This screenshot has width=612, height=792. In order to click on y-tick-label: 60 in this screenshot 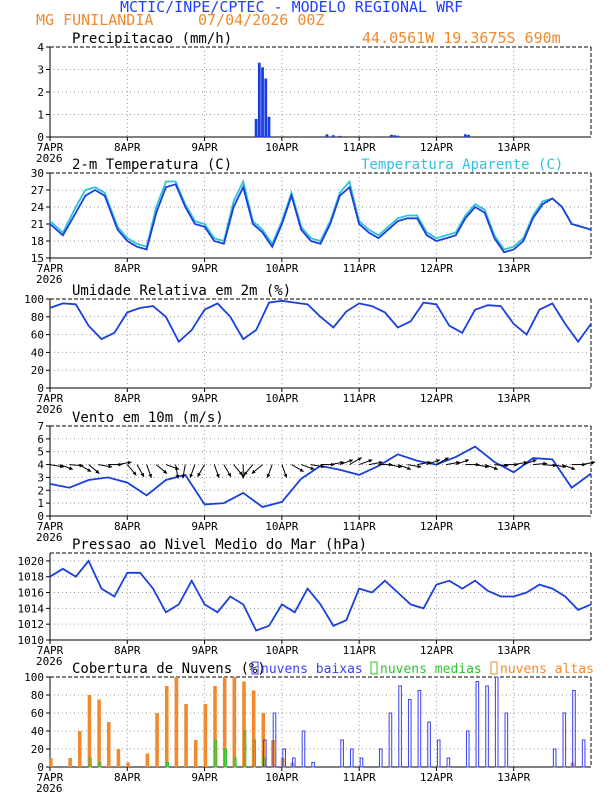, I will do `click(37, 713)`.